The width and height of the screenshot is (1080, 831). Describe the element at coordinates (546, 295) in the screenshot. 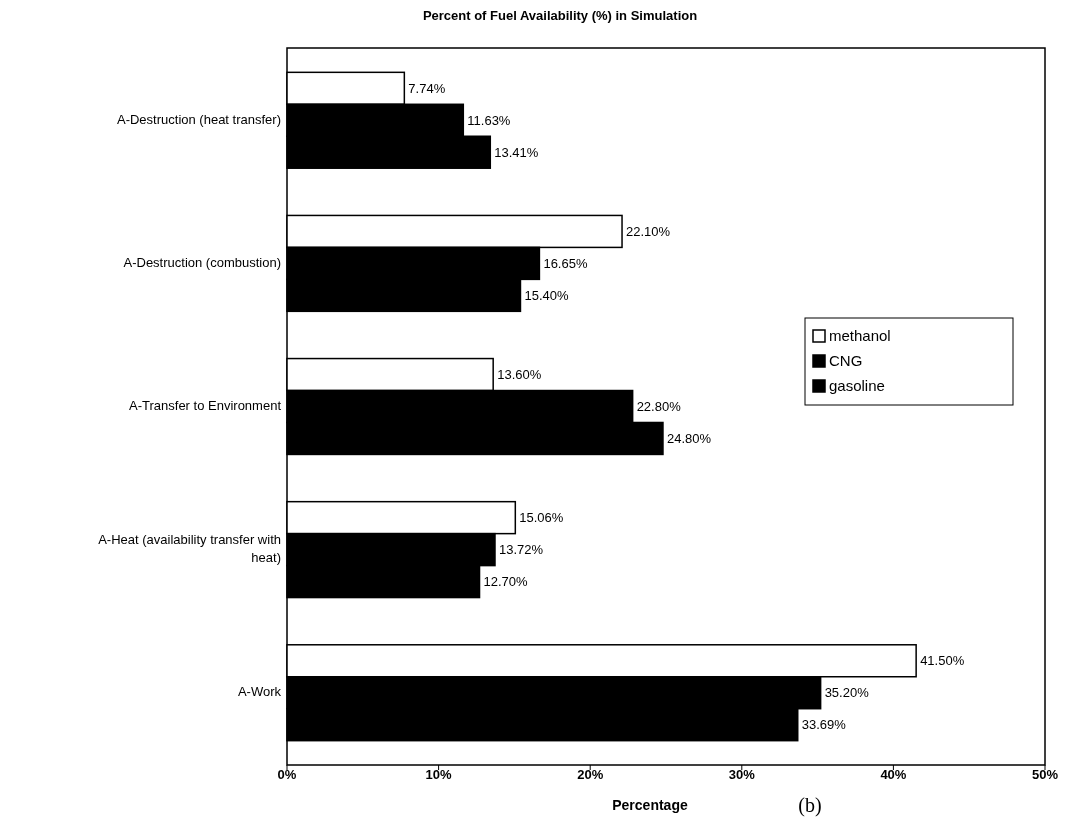

I see `data-label: 15.40%` at that location.